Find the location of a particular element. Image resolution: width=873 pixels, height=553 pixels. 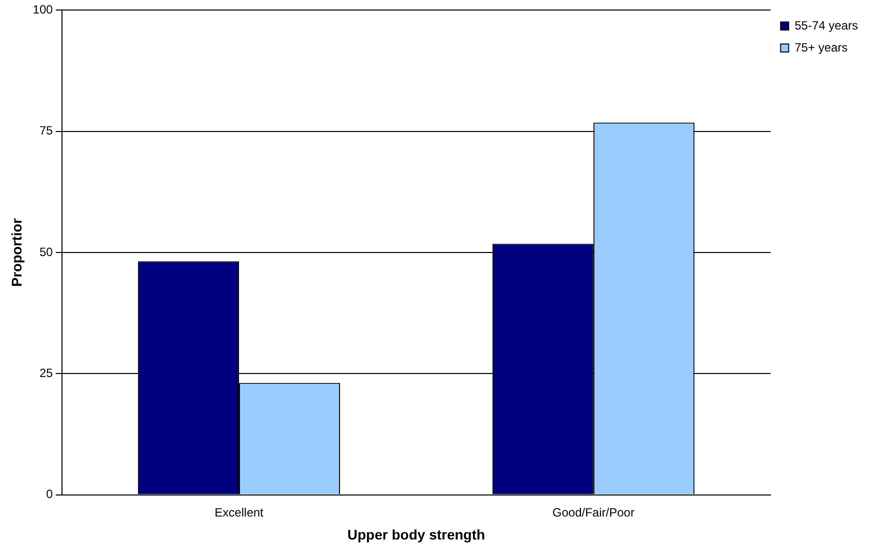

legend-label: 55-74 years is located at coordinates (826, 25).